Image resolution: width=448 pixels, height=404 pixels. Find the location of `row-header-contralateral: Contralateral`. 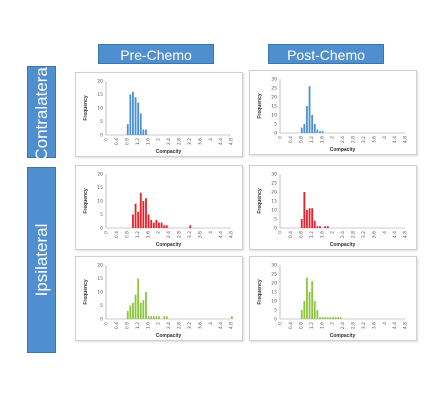

row-header-contralateral: Contralateral is located at coordinates (41, 112).